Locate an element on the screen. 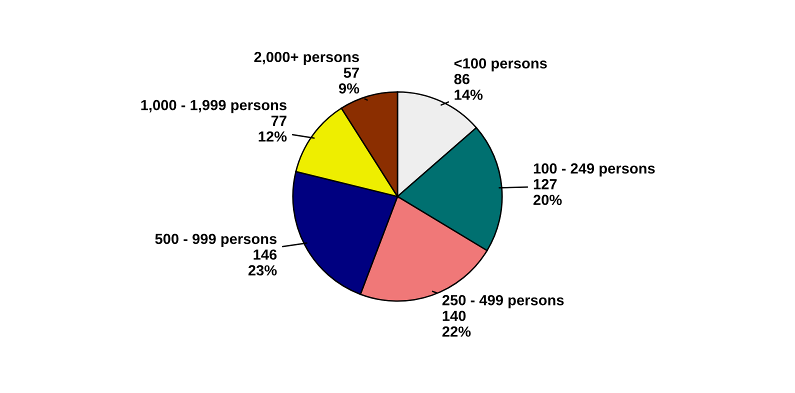 This screenshot has width=795, height=393. slice-label: 2,000+ persons is located at coordinates (306, 59).